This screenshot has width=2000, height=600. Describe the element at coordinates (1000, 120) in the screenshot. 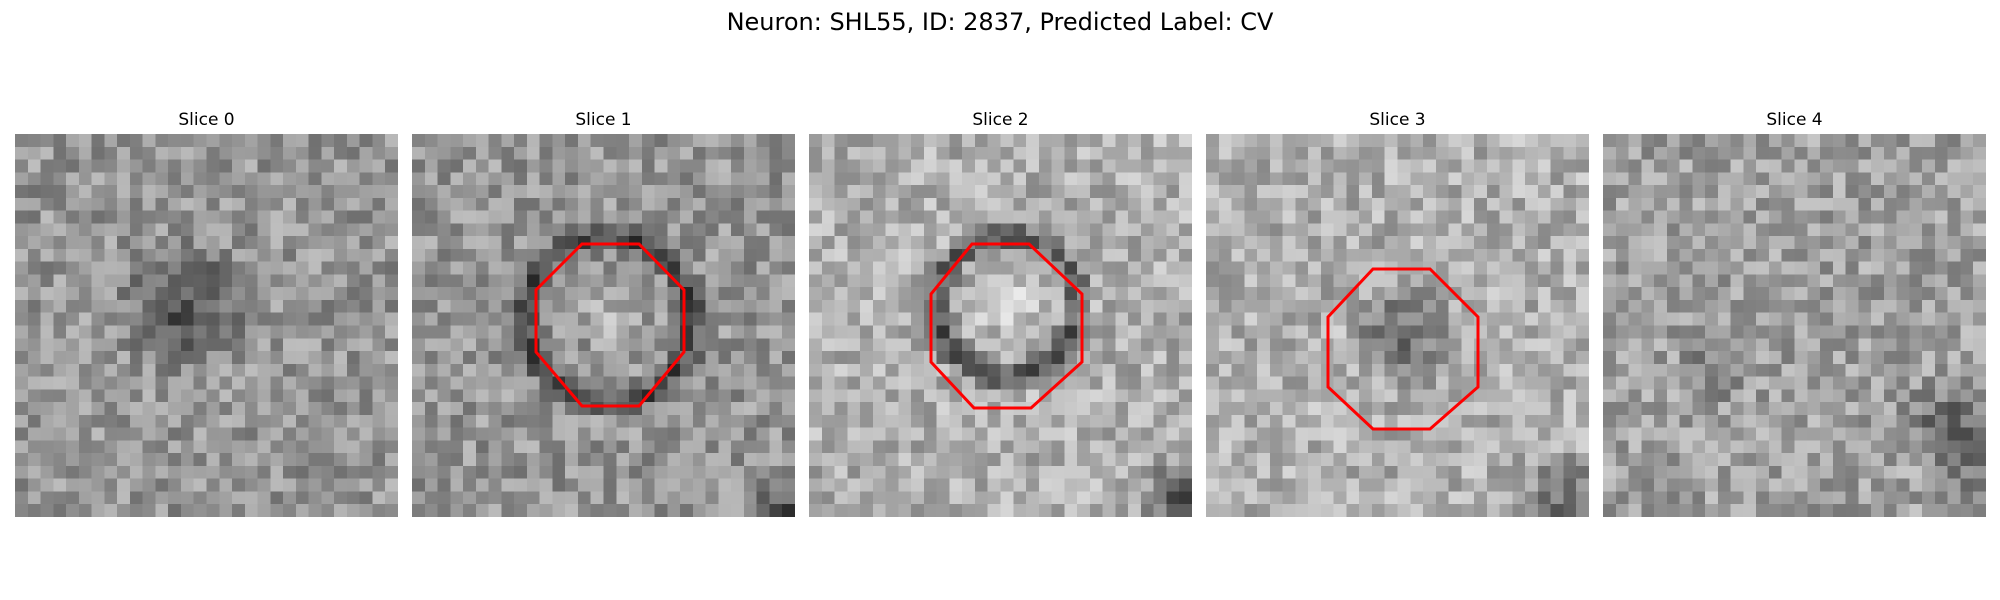

I see `slice-title: Slice 2` at that location.